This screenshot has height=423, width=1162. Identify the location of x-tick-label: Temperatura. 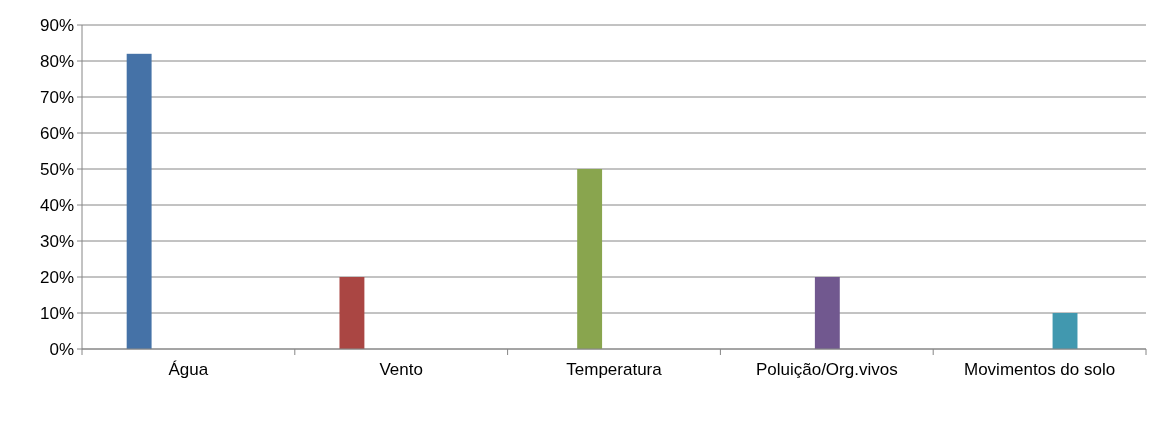
(614, 370).